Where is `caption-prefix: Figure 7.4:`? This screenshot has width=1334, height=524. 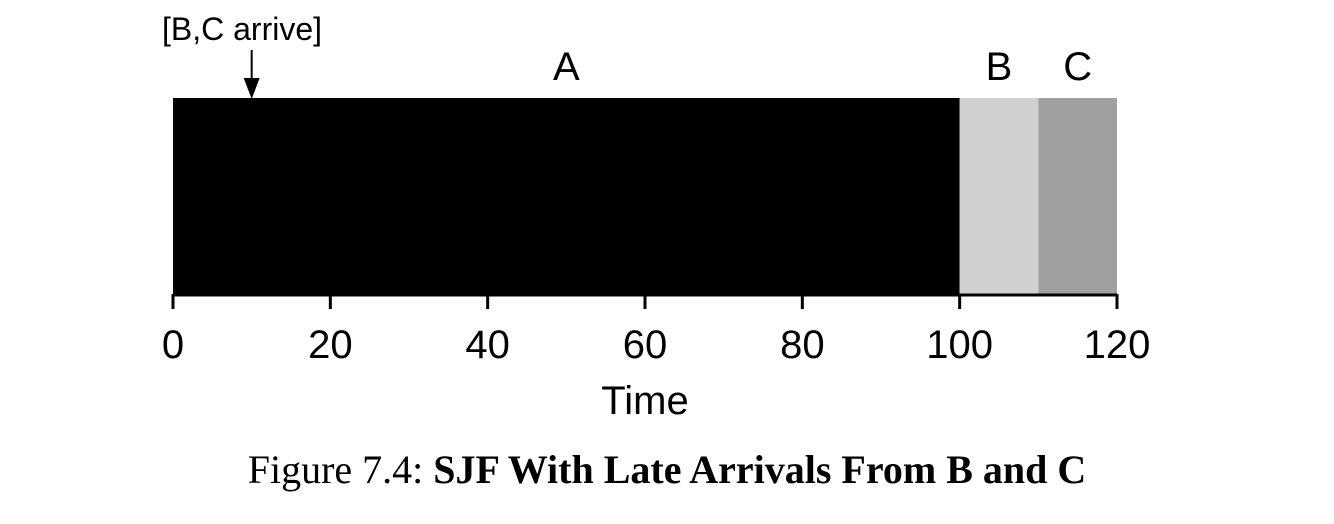 caption-prefix: Figure 7.4: is located at coordinates (335, 469).